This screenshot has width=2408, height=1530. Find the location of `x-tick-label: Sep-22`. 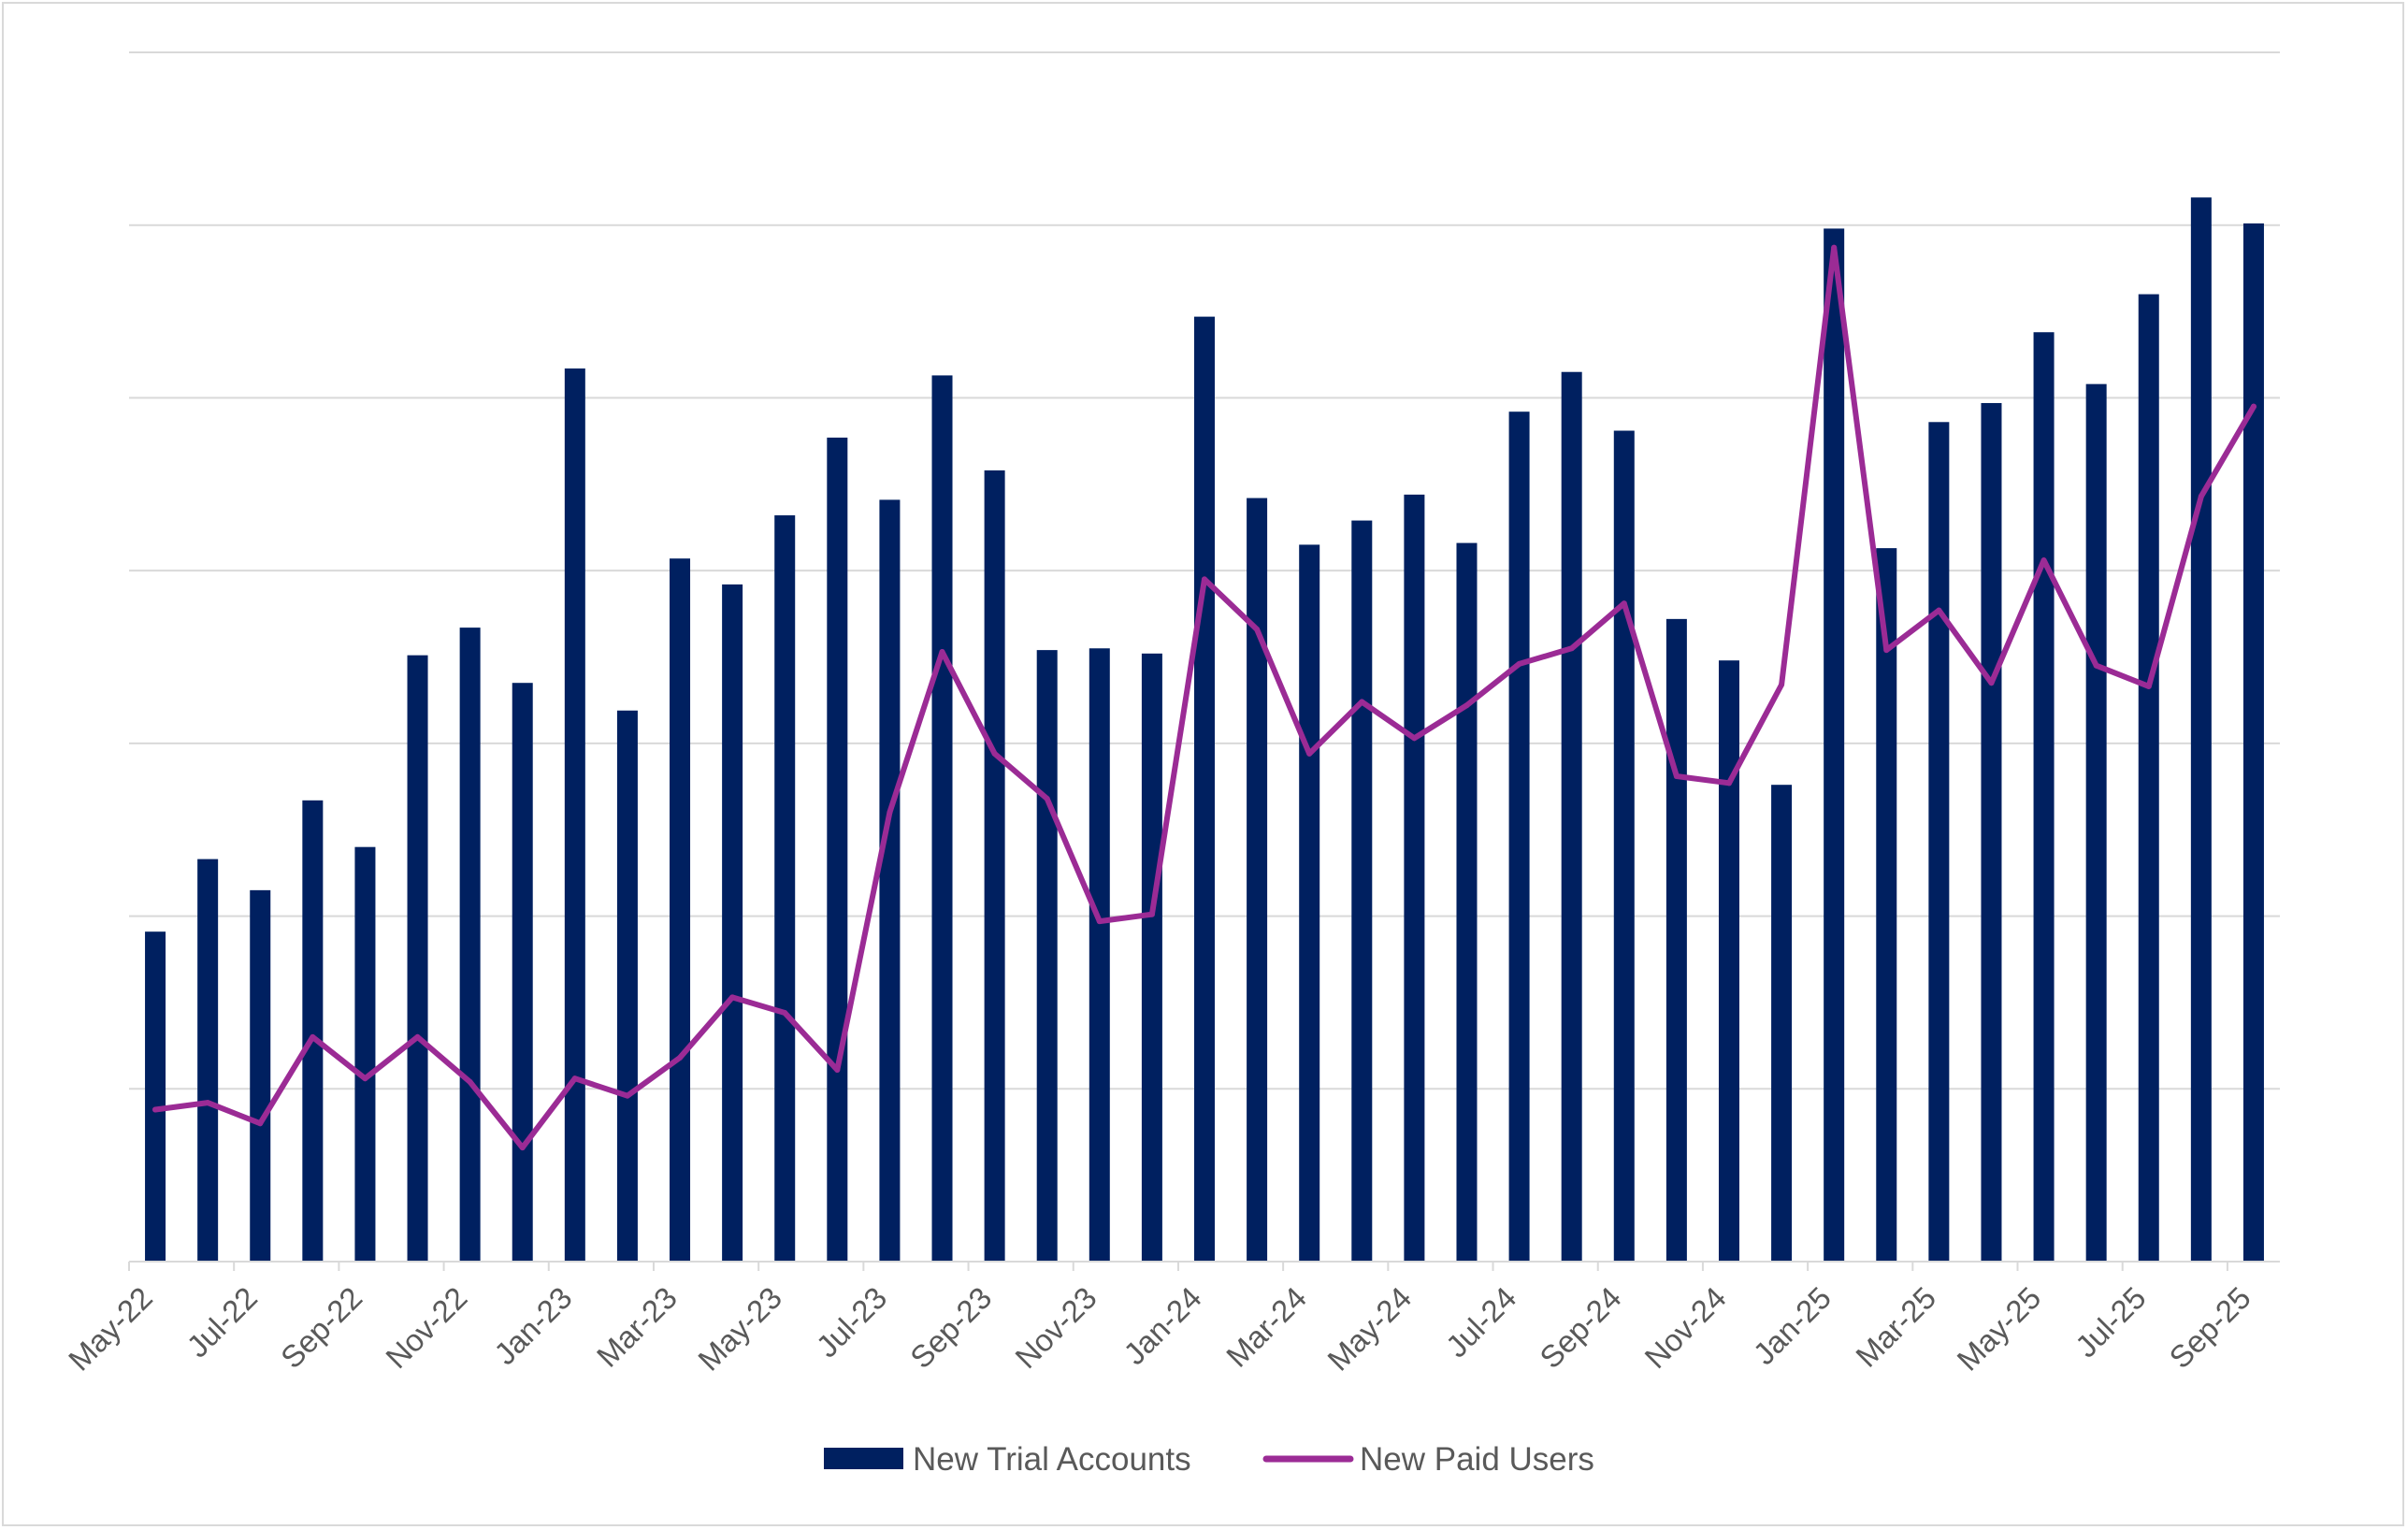

x-tick-label: Sep-22 is located at coordinates (321, 1327).